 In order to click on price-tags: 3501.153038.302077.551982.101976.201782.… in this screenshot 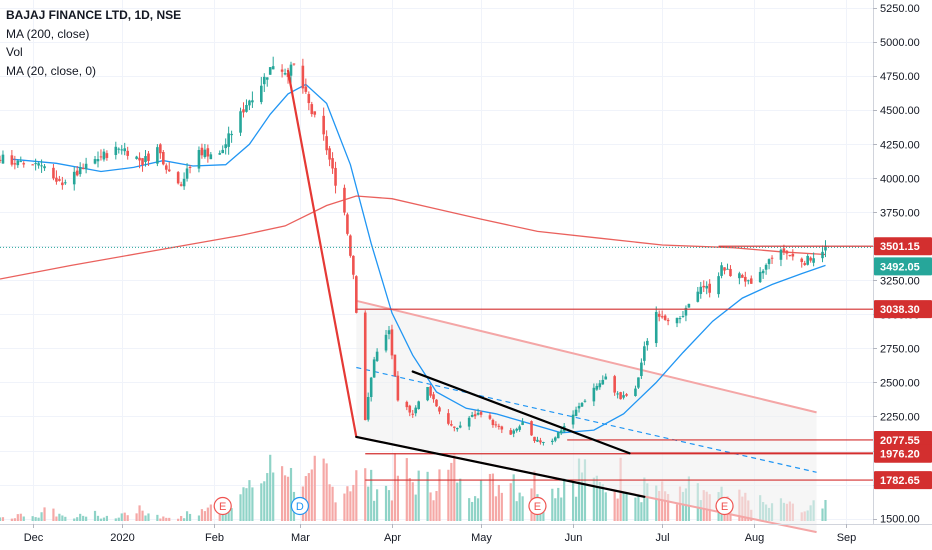, I will do `click(903, 363)`.